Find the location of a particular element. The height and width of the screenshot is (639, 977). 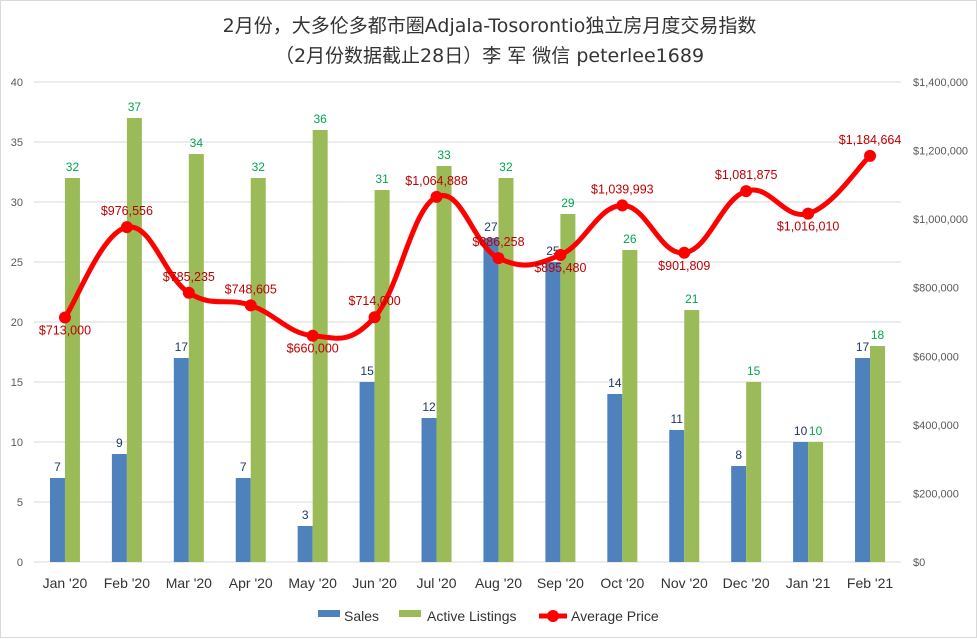

sales-data-label: 11 is located at coordinates (677, 419).